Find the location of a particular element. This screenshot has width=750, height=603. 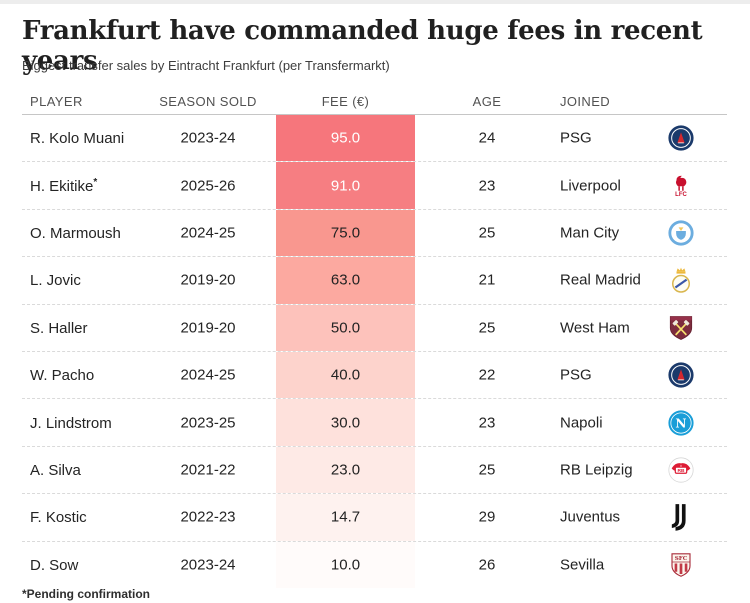

player-name: D. Sow is located at coordinates (54, 565).